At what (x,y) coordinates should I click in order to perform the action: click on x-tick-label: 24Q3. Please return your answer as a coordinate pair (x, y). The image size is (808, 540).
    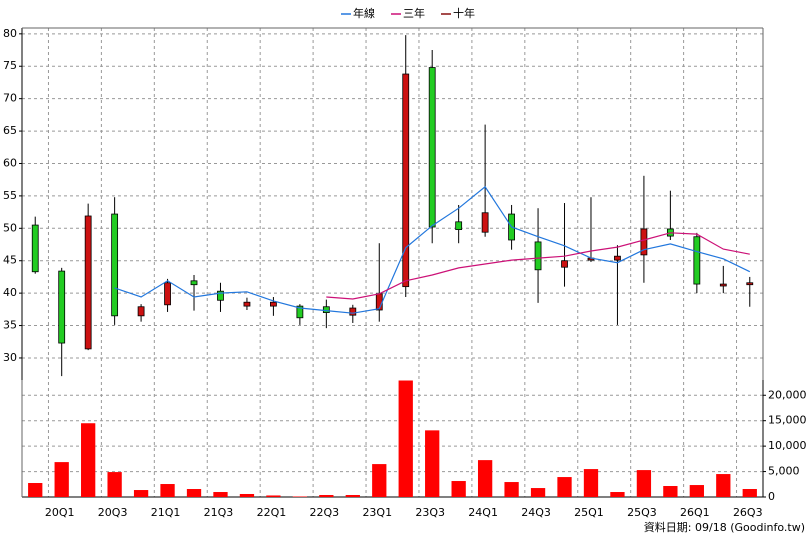
    Looking at the image, I should click on (536, 512).